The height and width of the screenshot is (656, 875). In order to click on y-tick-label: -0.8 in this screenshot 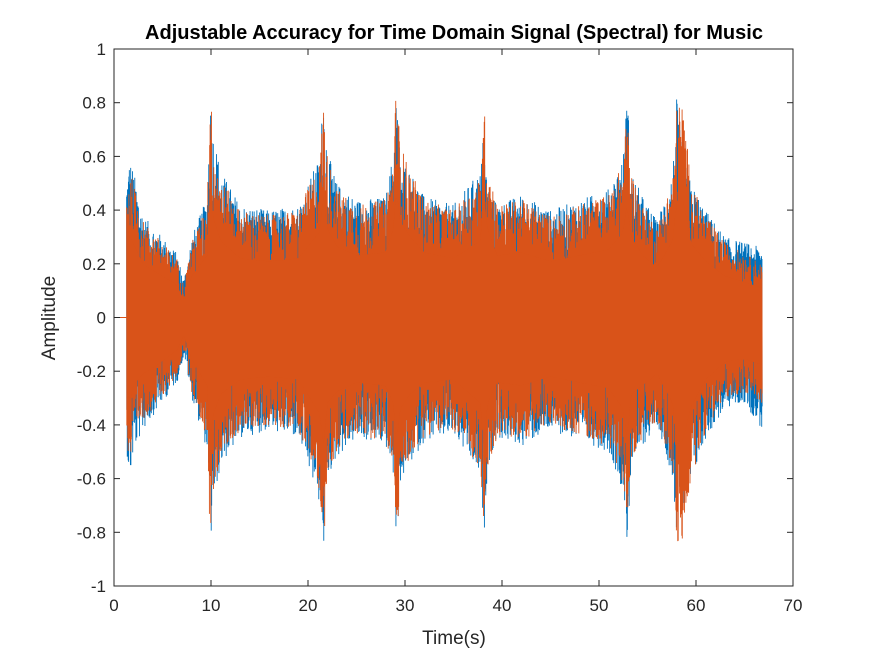, I will do `click(91, 532)`.